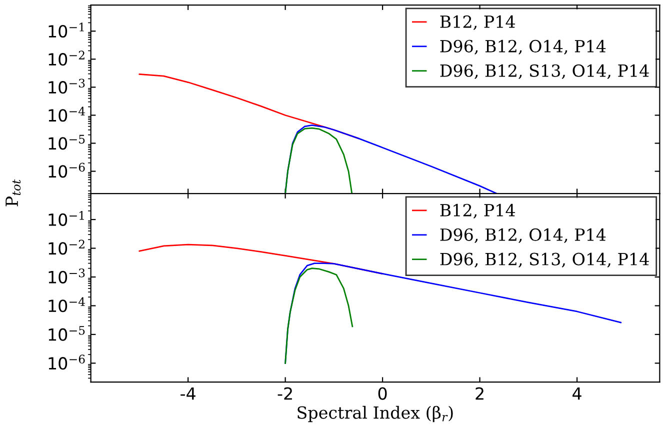  I want to click on x-tick-label: -4, so click(188, 393).